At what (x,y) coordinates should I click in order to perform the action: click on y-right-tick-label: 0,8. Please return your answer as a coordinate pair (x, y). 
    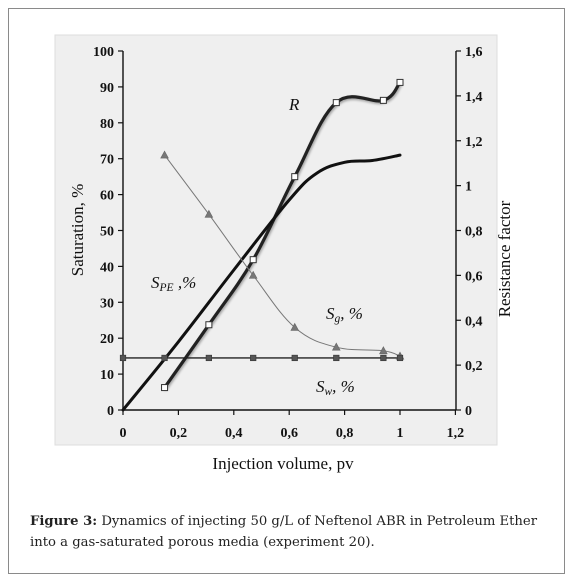
    Looking at the image, I should click on (474, 232).